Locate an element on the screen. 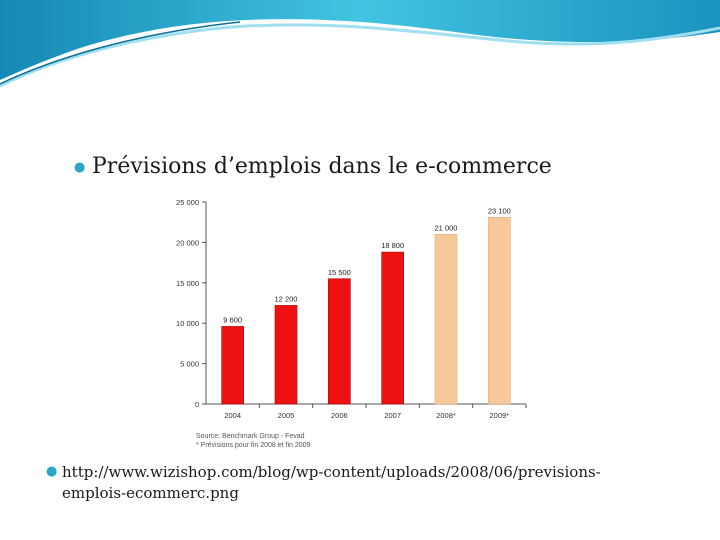  x-tick-label: 2005 is located at coordinates (286, 415).